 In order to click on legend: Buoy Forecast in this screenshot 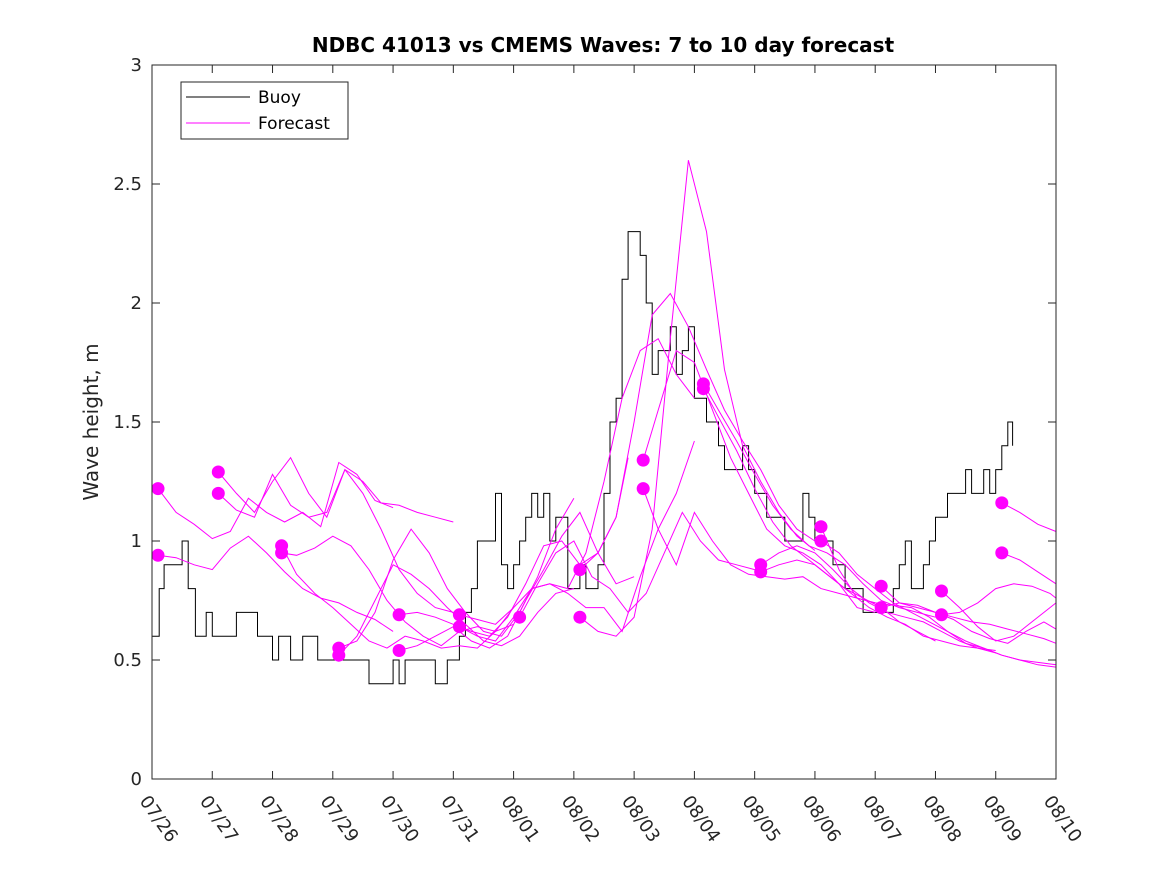, I will do `click(264, 110)`.